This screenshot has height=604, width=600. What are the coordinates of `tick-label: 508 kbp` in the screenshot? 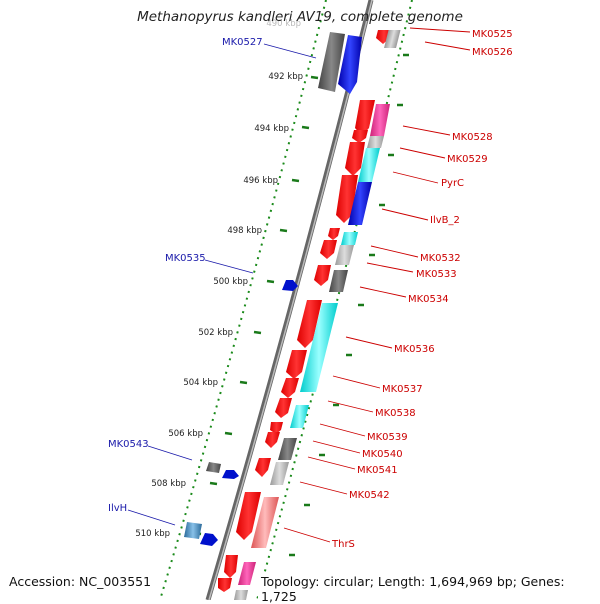 It's located at (168, 484).